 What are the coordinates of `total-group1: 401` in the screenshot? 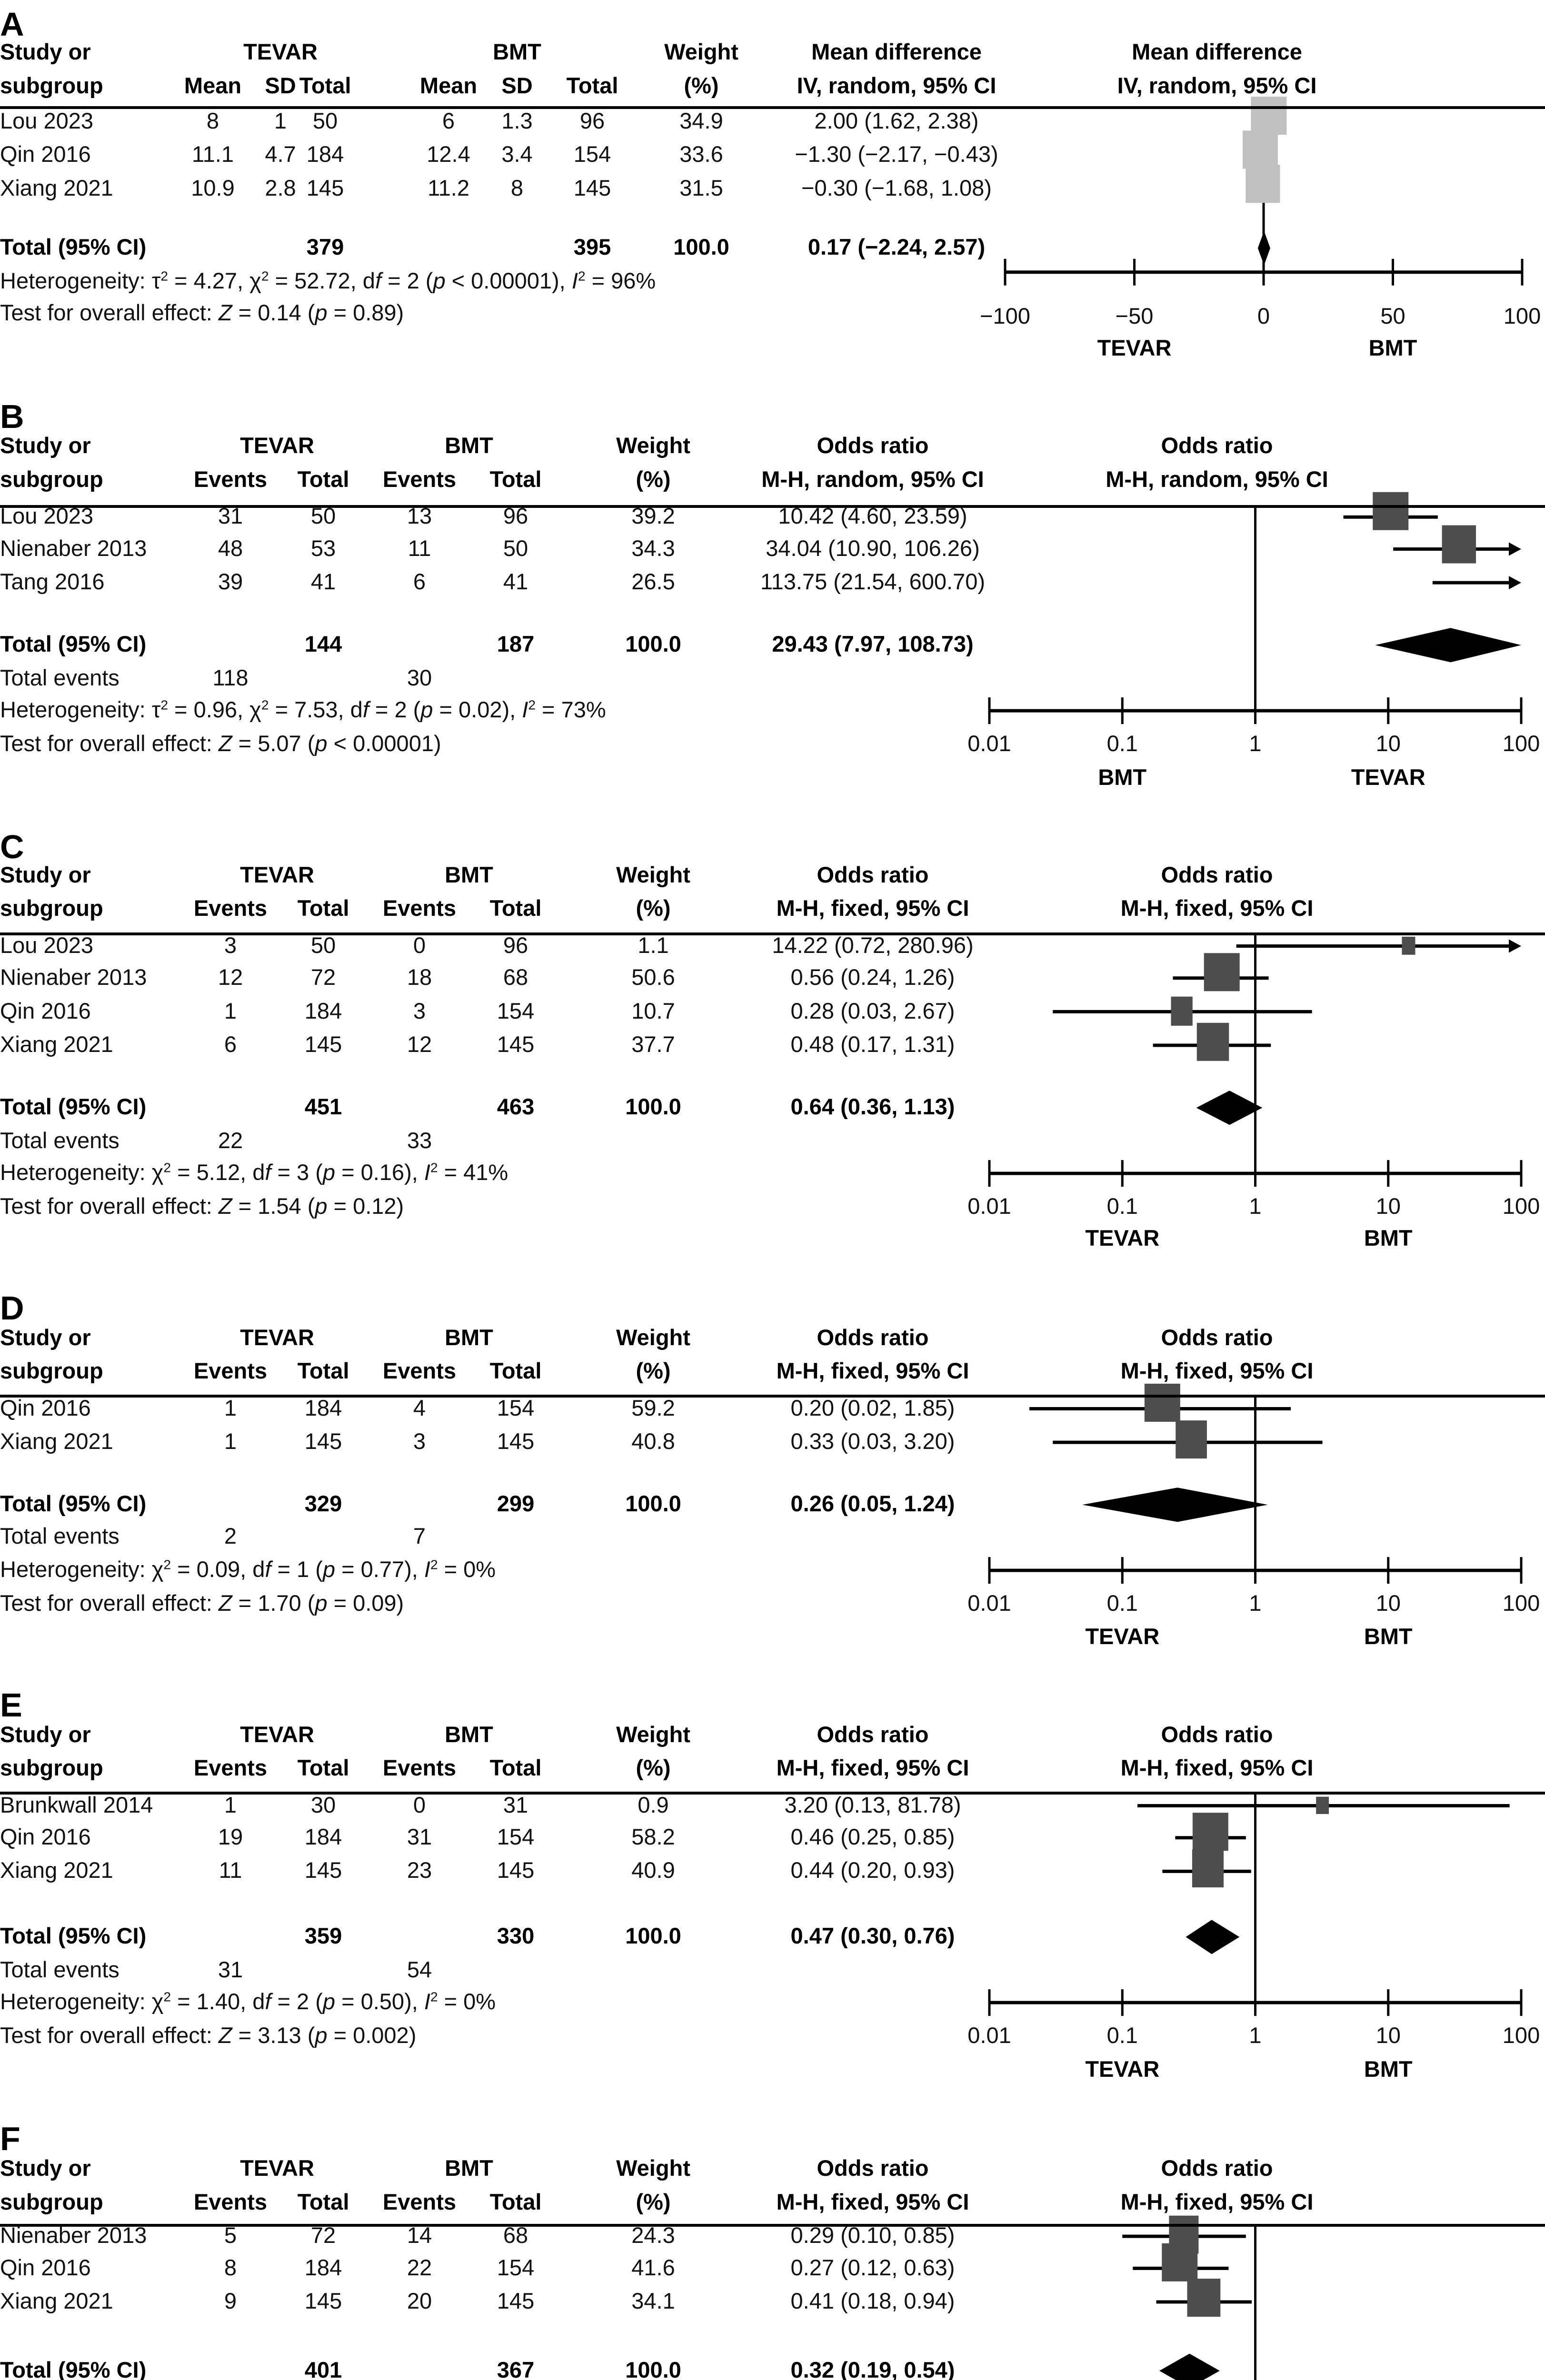 It's located at (323, 2368).